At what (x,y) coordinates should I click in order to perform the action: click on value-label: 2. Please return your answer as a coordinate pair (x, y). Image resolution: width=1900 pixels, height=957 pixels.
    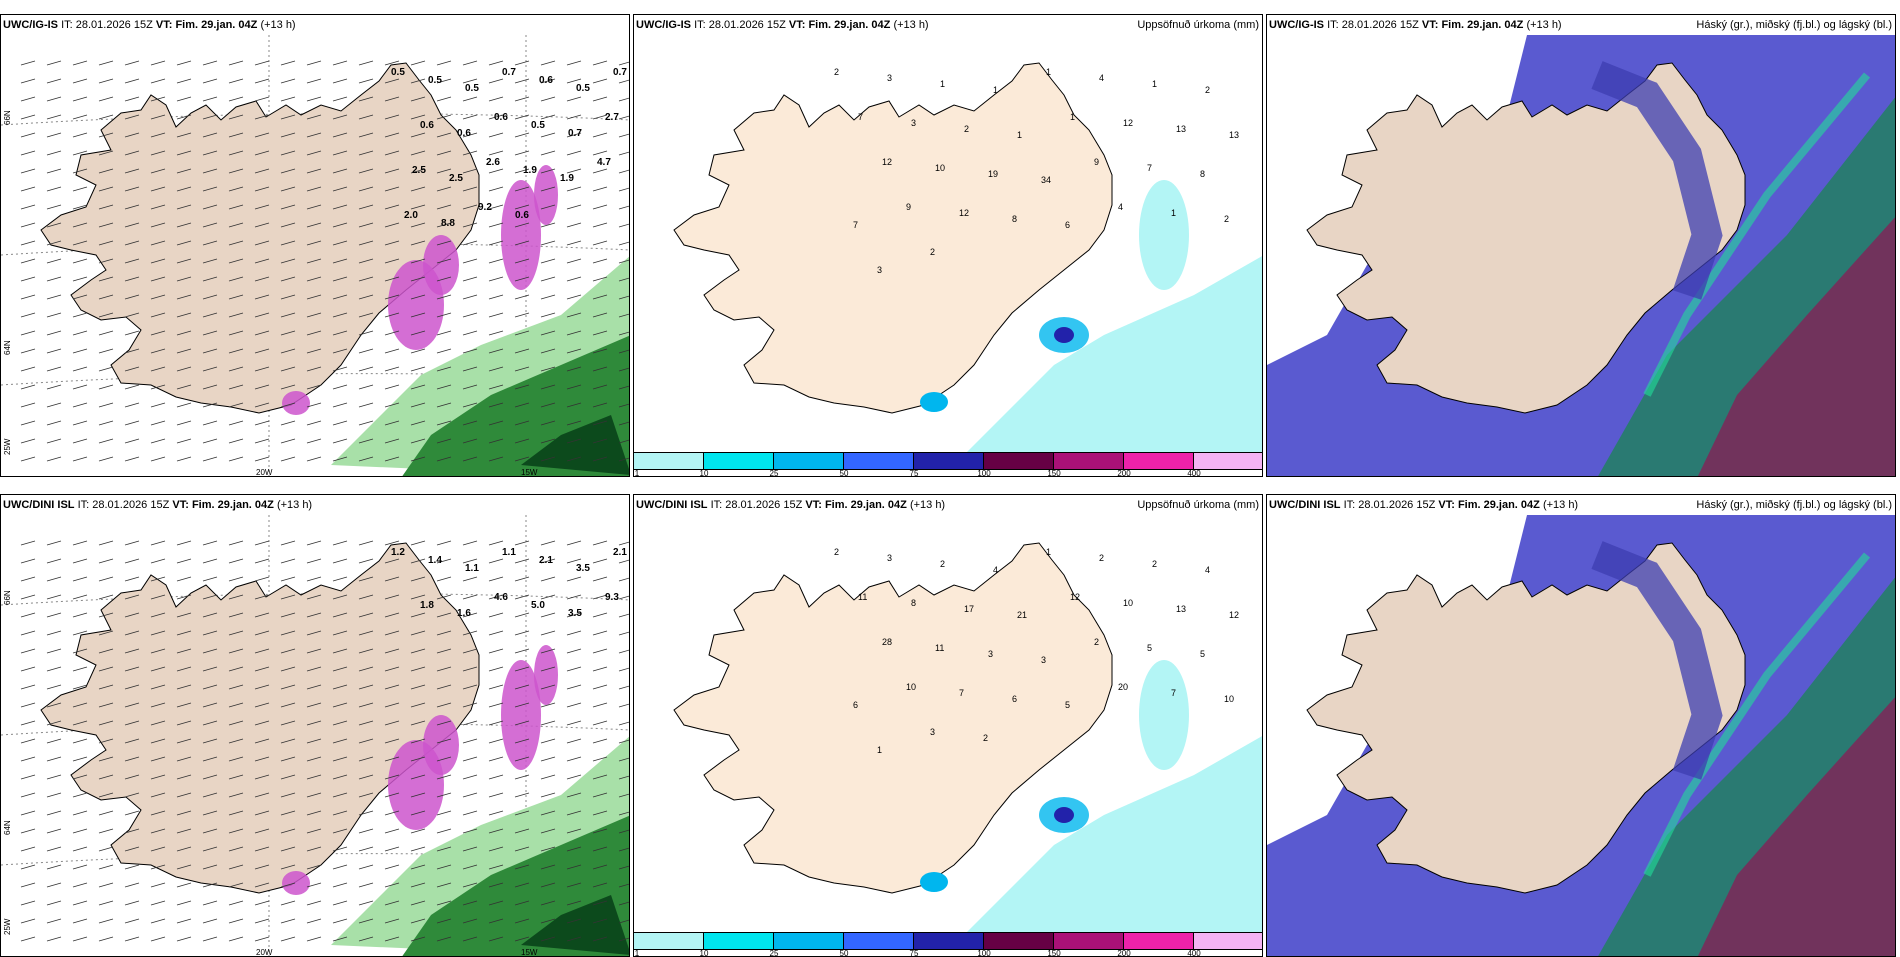
    Looking at the image, I should click on (836, 552).